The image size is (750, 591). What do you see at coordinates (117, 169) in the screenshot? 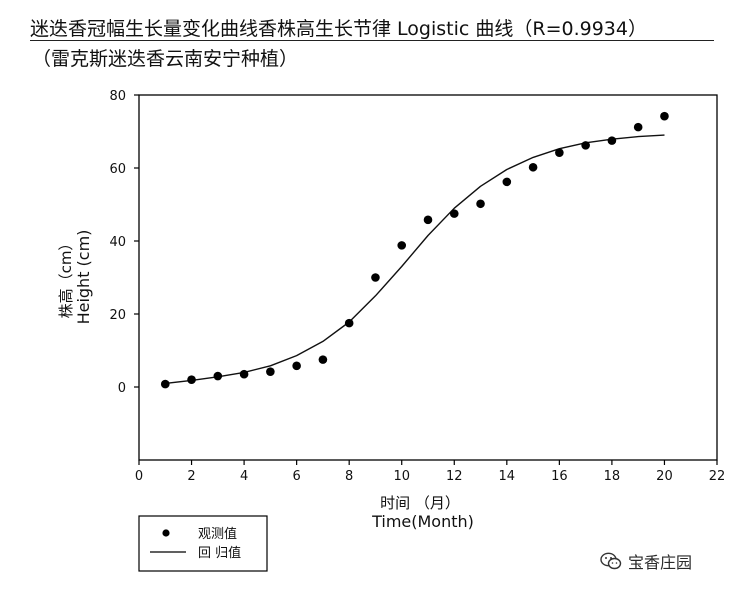
I see `y-tick-label: 60` at bounding box center [117, 169].